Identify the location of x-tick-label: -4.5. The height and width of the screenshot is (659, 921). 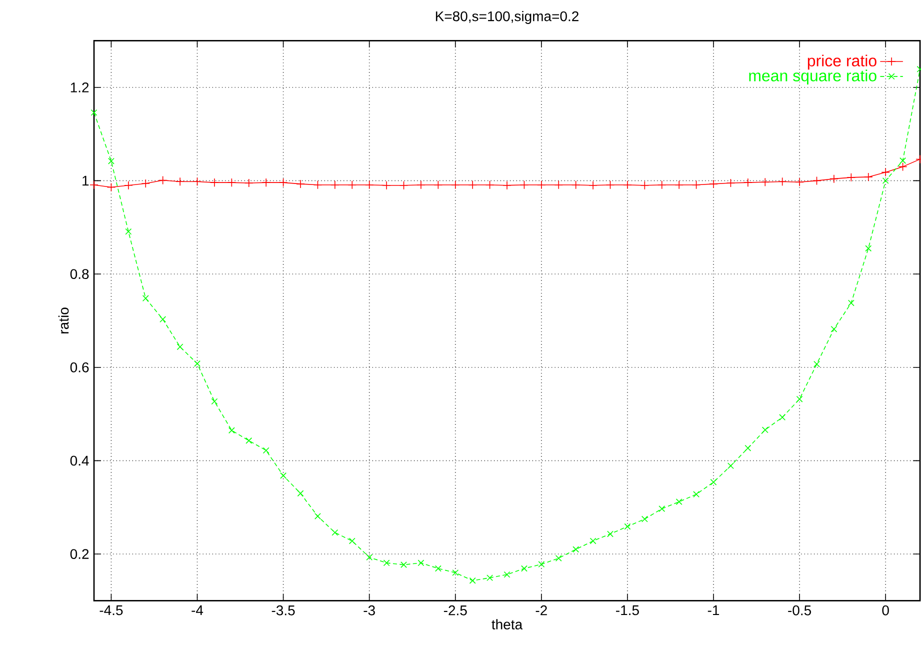
(111, 610).